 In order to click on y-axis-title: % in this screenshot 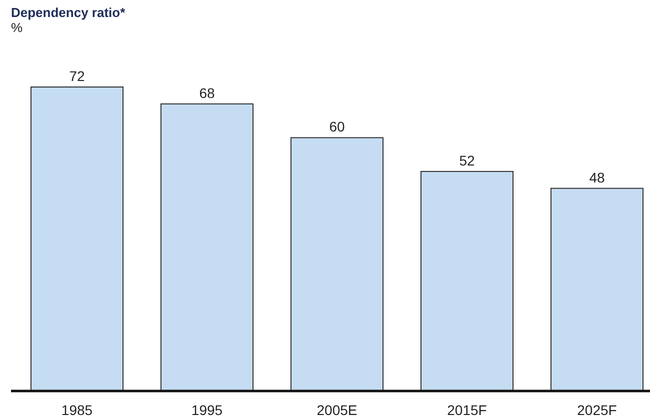, I will do `click(17, 27)`.